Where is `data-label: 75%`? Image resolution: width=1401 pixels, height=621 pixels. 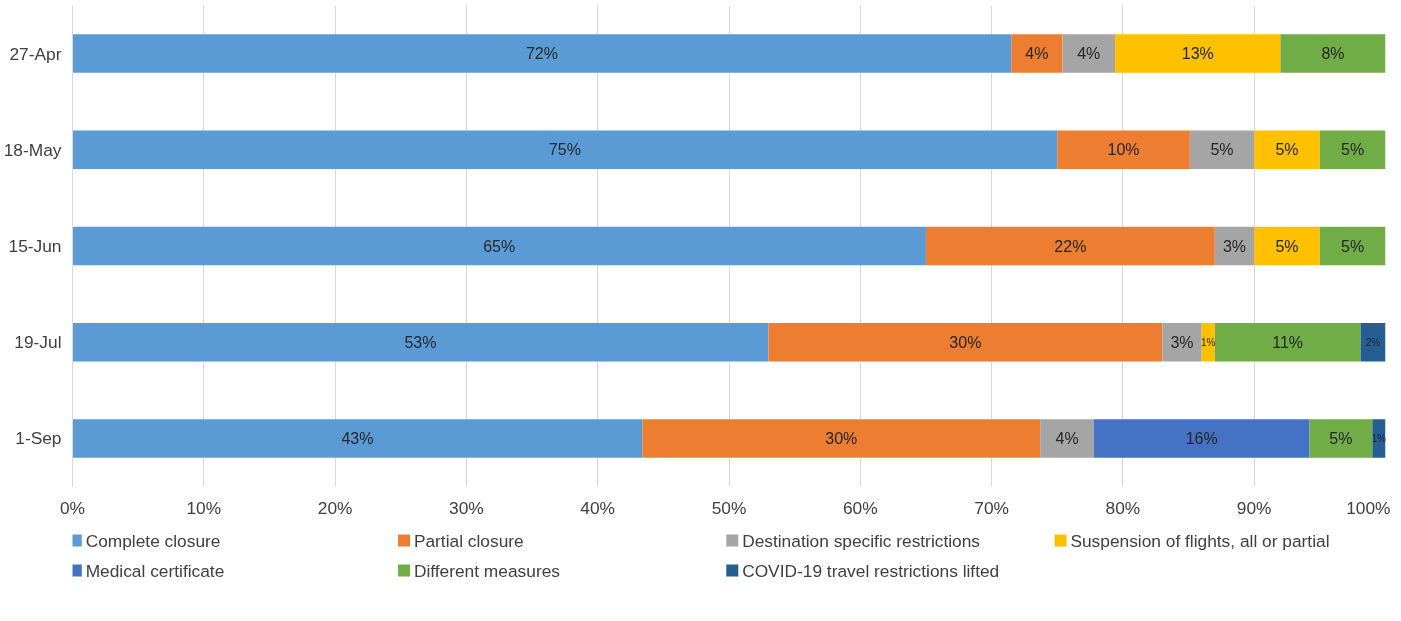 data-label: 75% is located at coordinates (564, 150).